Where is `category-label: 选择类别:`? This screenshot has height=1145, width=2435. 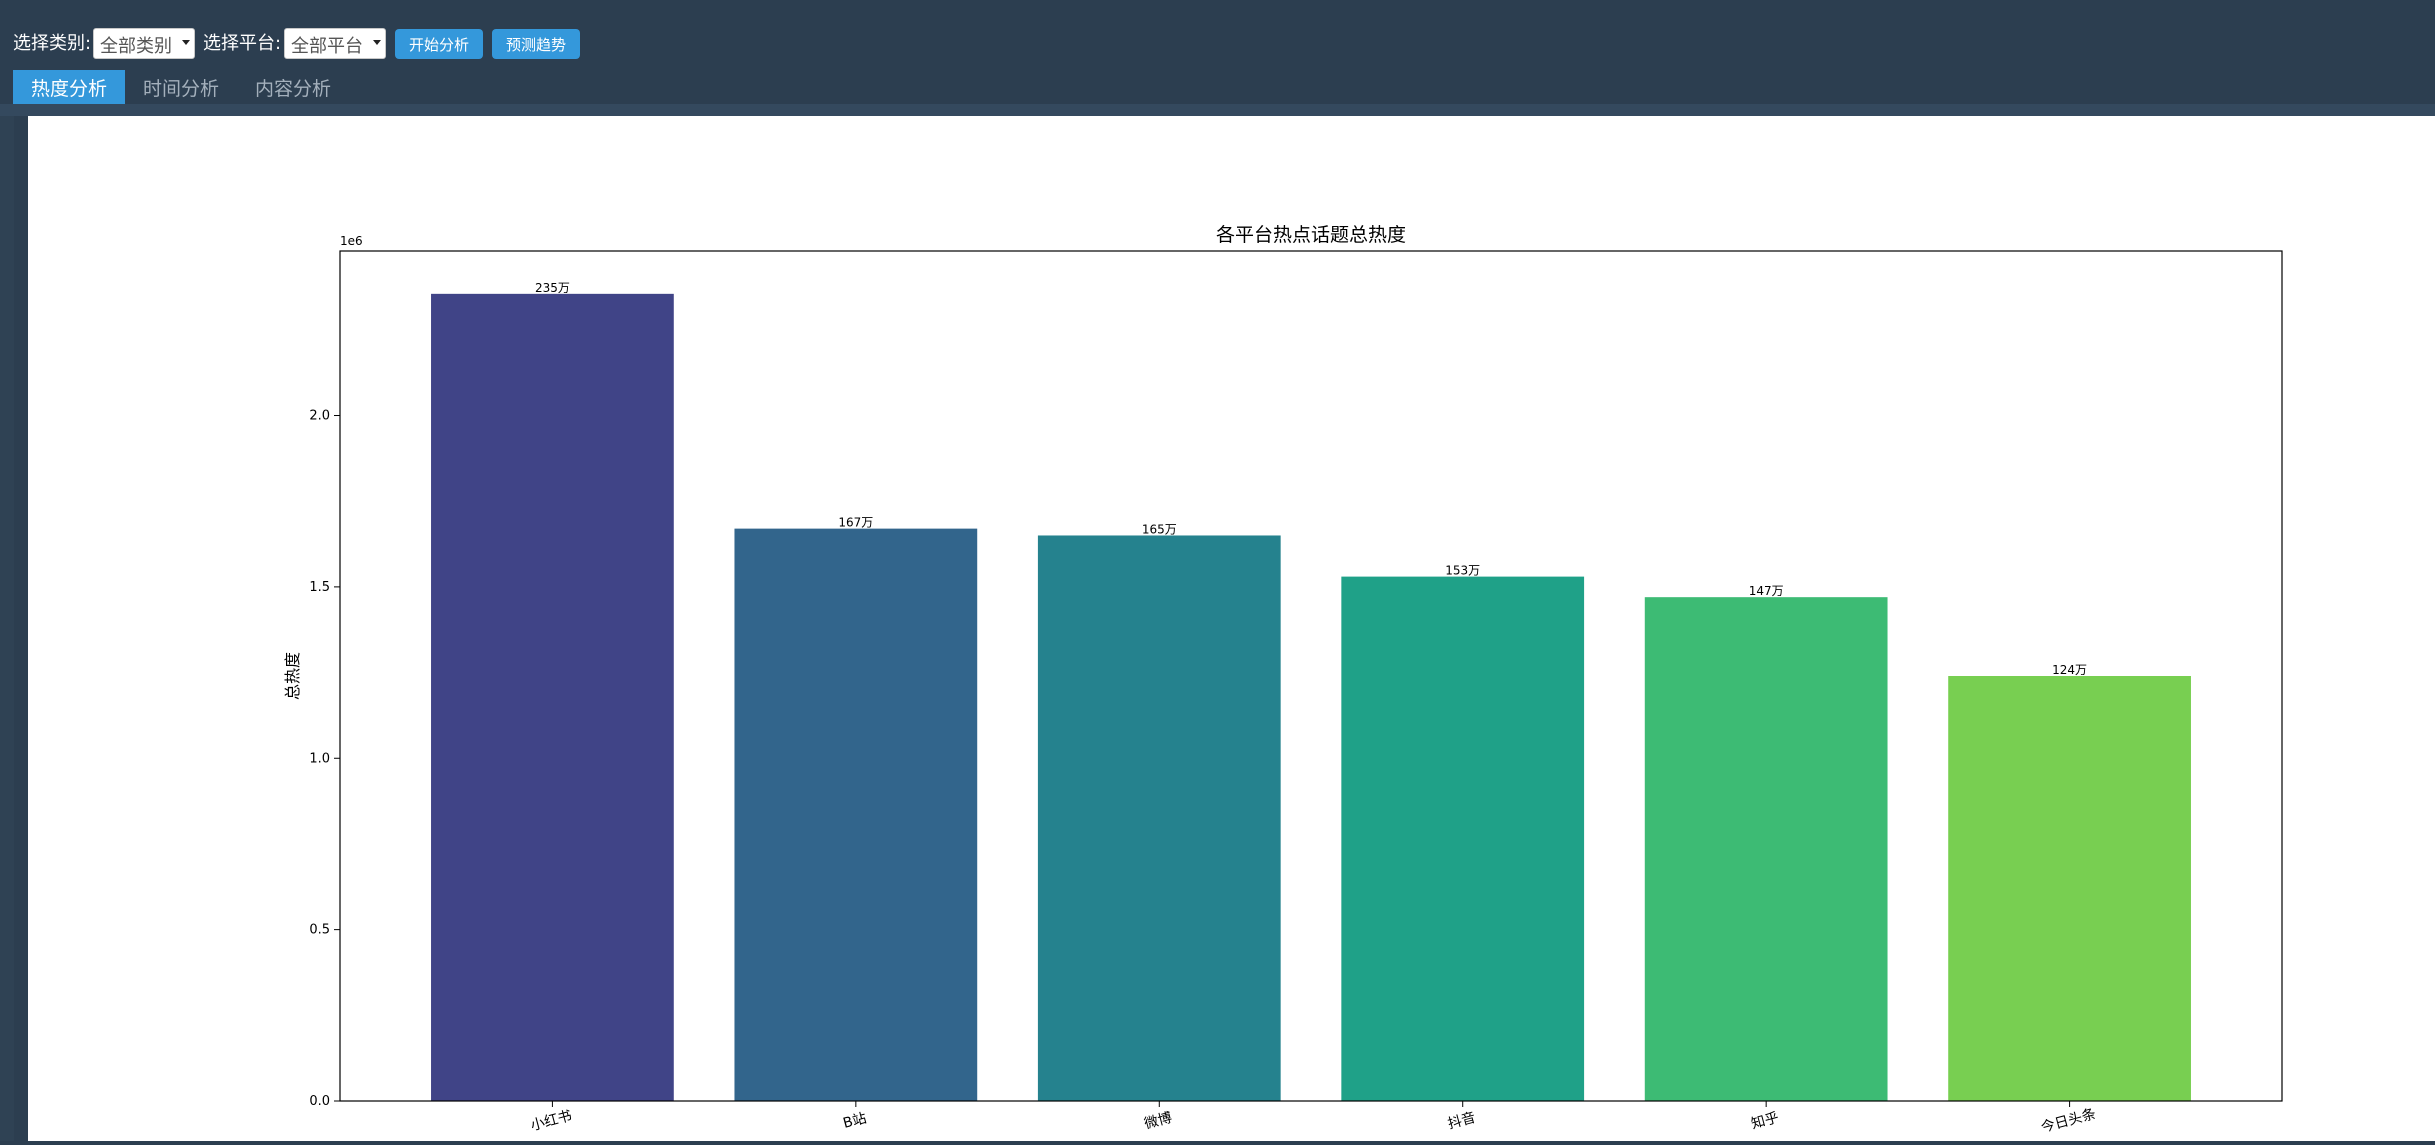
category-label: 选择类别: is located at coordinates (52, 43).